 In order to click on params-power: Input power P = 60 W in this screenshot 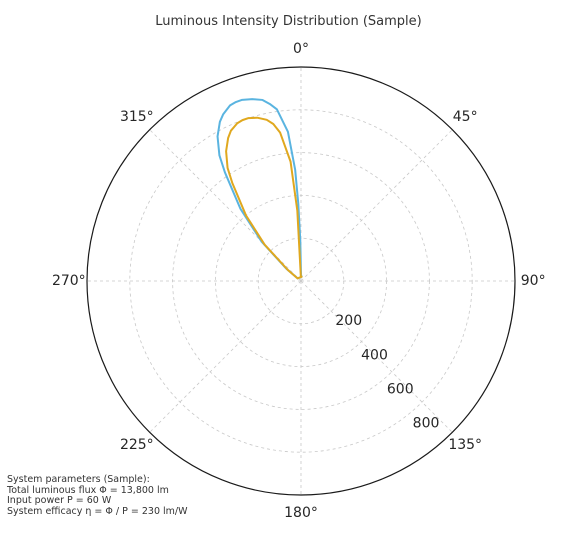, I will do `click(59, 501)`.